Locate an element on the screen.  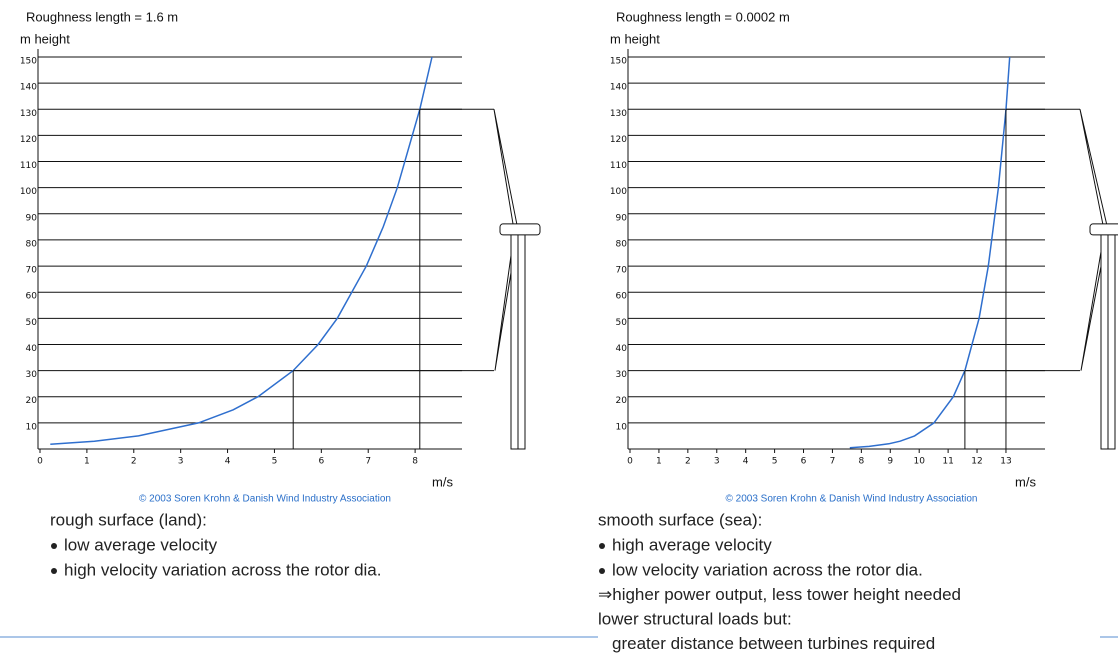
note-line: lower structural loads but: is located at coordinates (695, 618).